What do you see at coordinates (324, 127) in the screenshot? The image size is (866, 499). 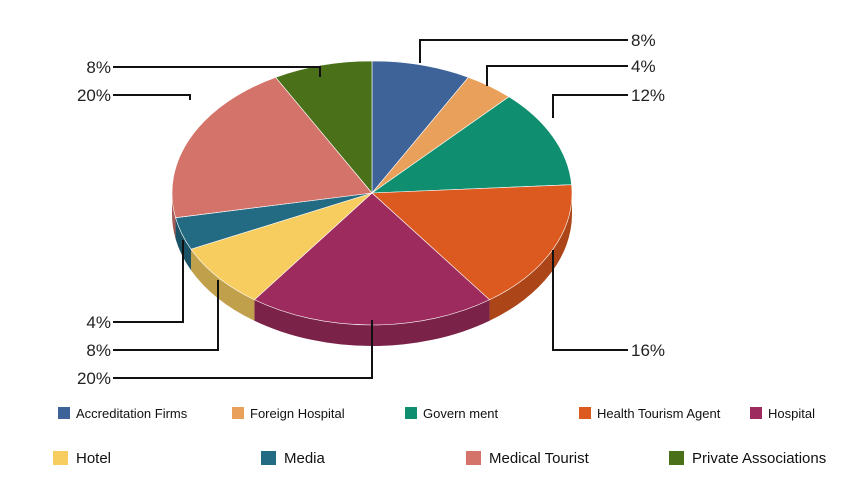 I see `slice-private-associations` at bounding box center [324, 127].